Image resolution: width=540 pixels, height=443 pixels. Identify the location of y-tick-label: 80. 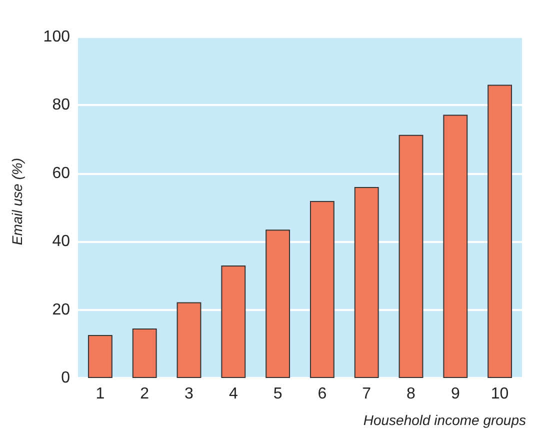
(61, 105).